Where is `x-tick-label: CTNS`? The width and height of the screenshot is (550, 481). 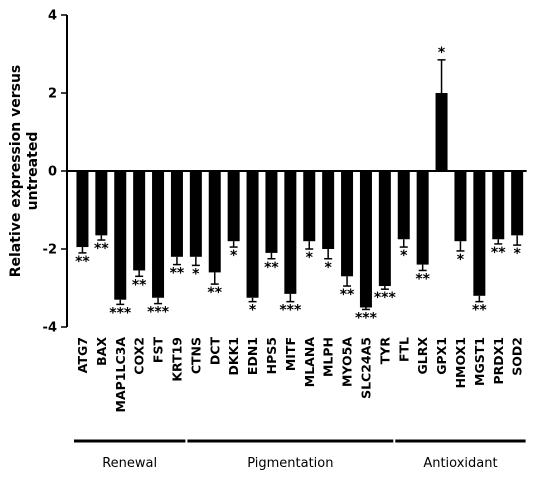 x-tick-label: CTNS is located at coordinates (195, 355).